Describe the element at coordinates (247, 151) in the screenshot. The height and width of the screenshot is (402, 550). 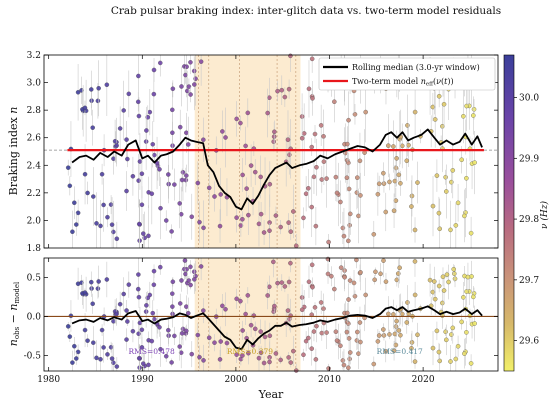
I see `top-shaded-interval` at that location.